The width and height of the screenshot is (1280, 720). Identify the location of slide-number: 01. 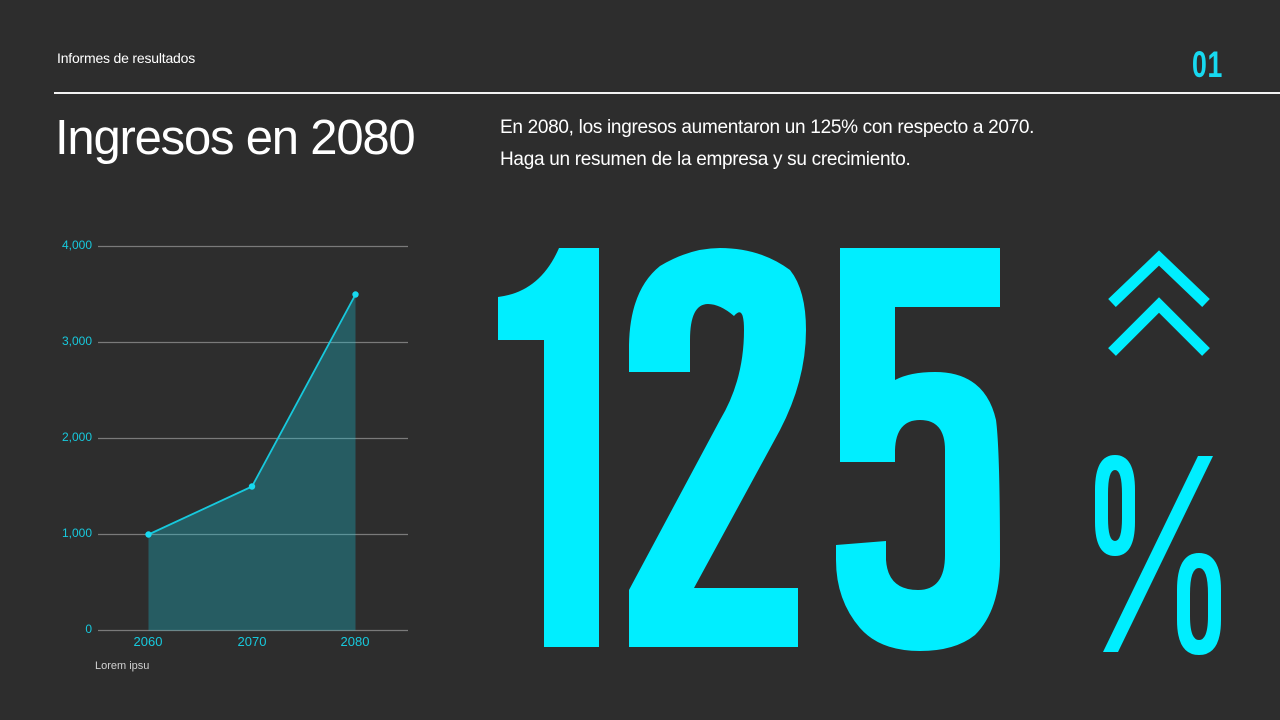
(1208, 64).